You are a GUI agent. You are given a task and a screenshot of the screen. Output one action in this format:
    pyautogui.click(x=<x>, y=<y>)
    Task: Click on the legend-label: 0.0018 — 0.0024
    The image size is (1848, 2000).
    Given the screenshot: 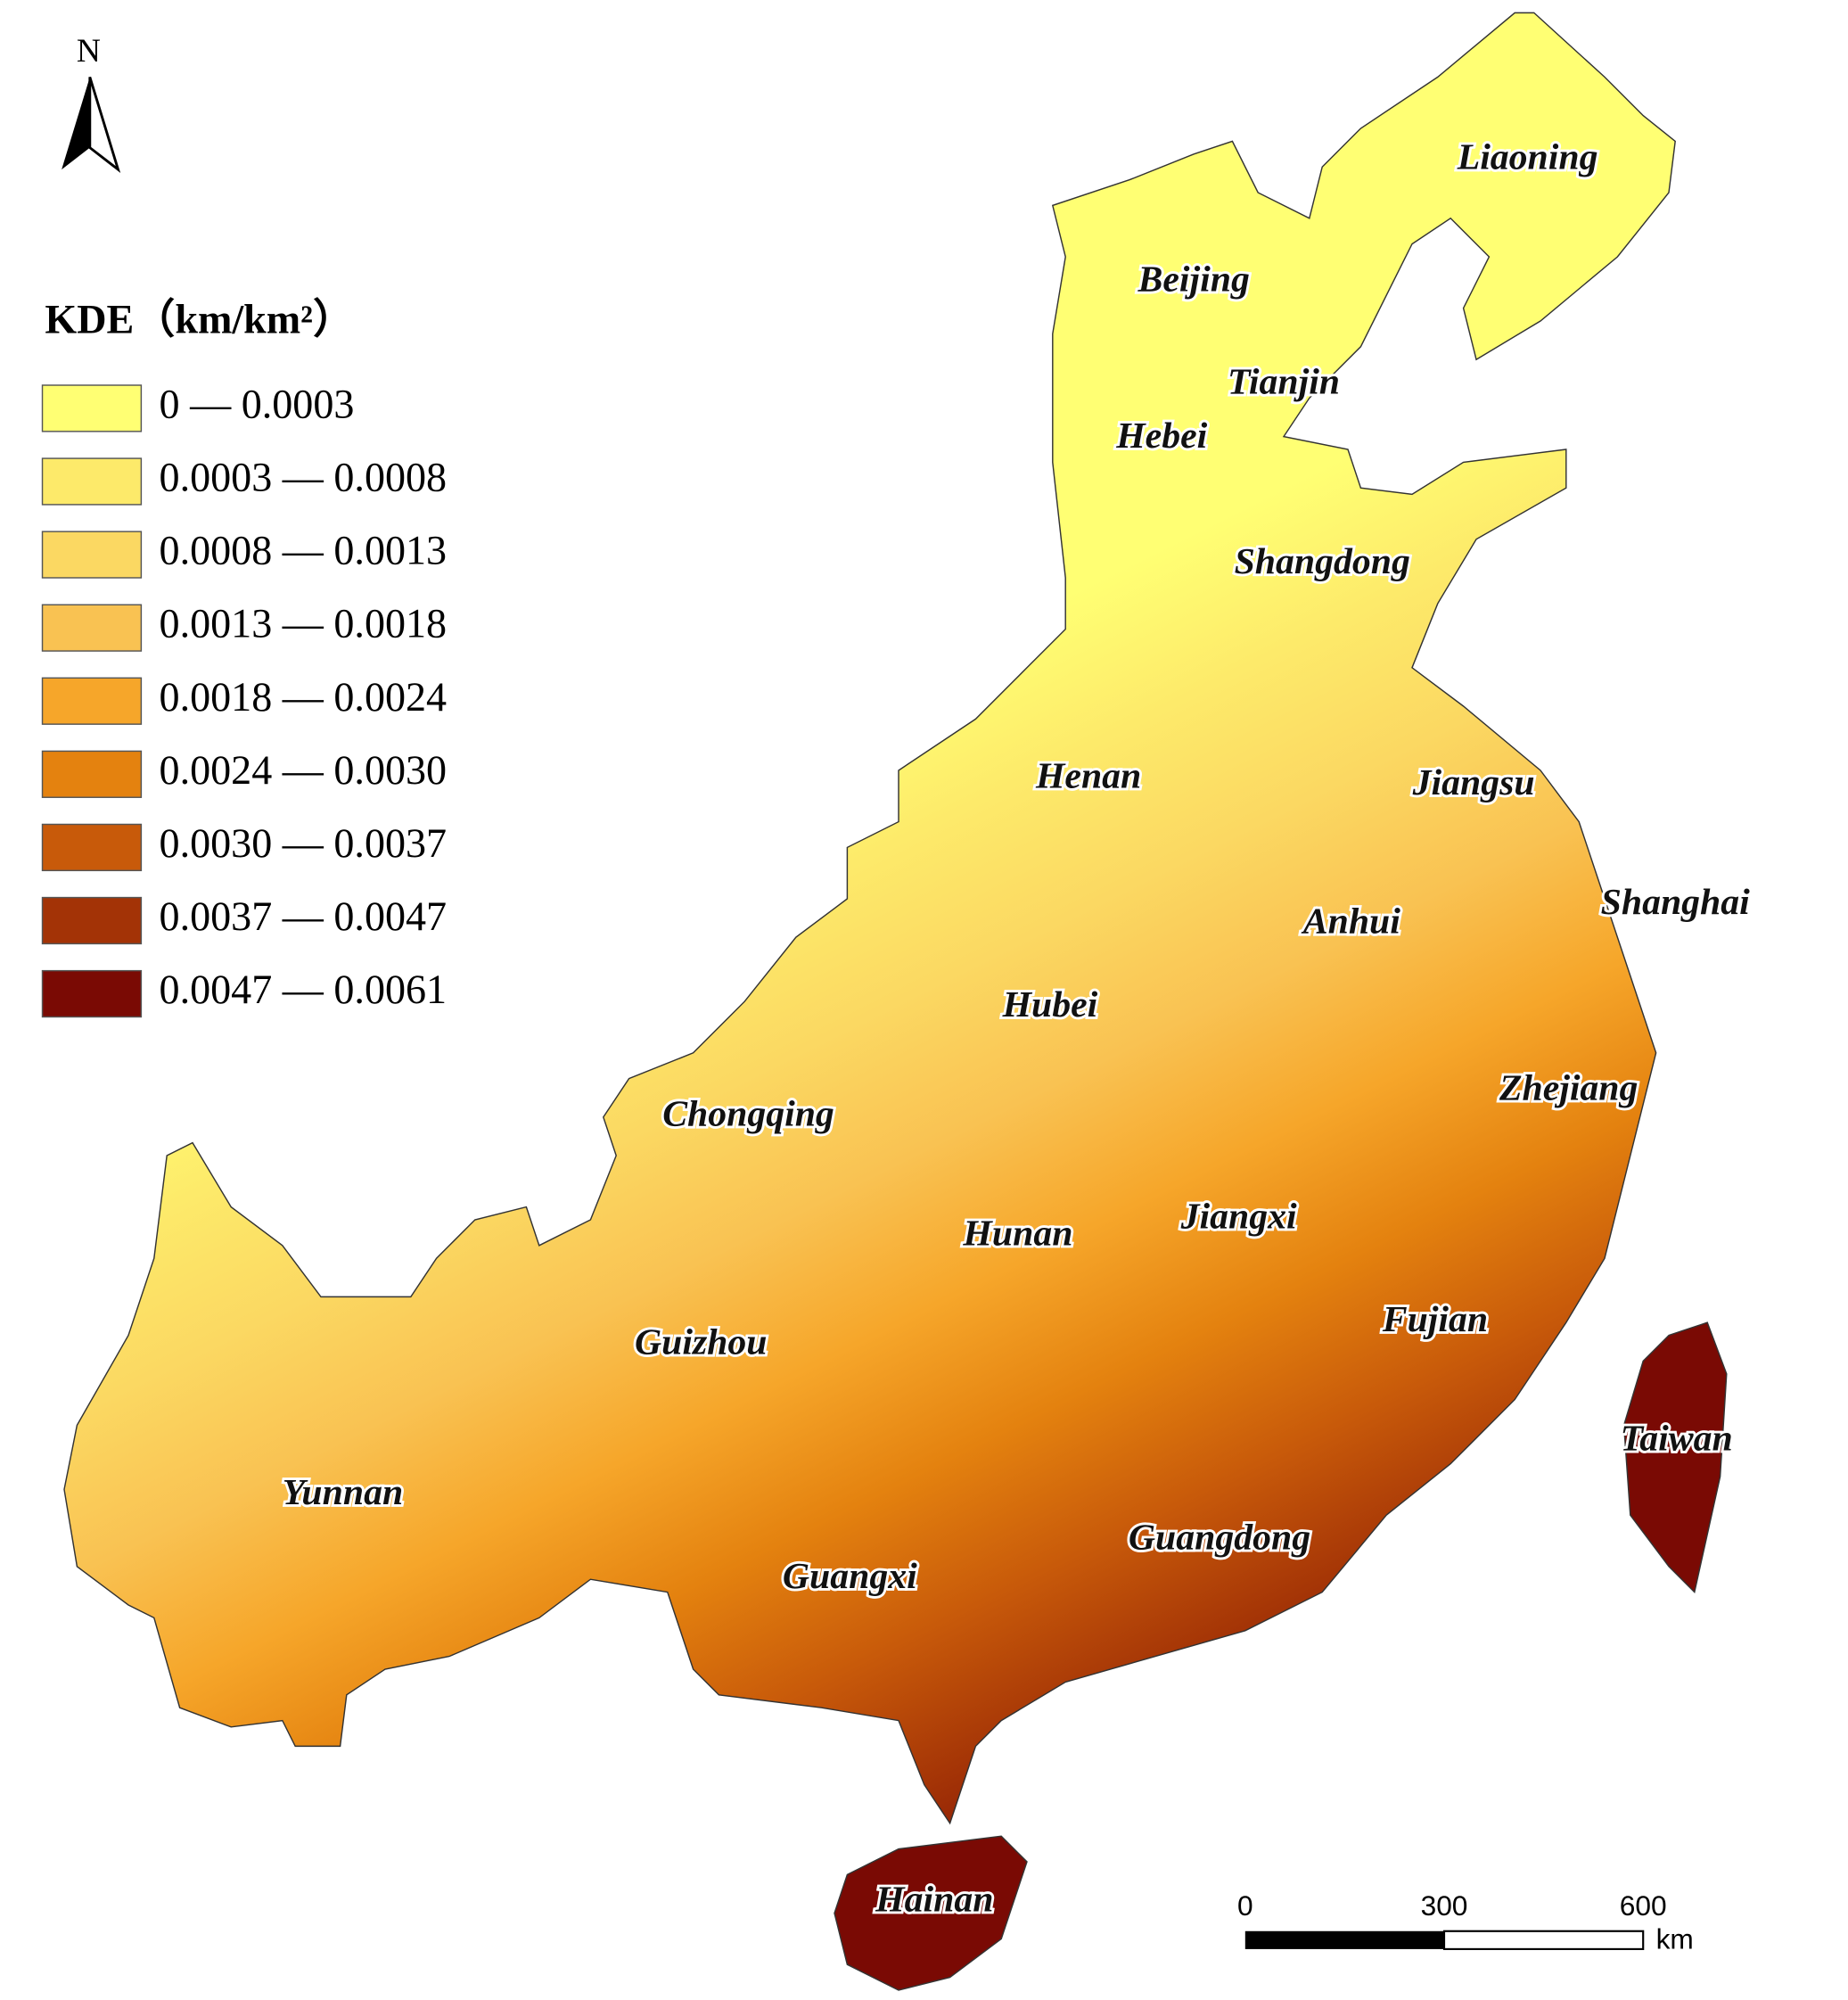 What is the action you would take?
    pyautogui.click(x=304, y=697)
    